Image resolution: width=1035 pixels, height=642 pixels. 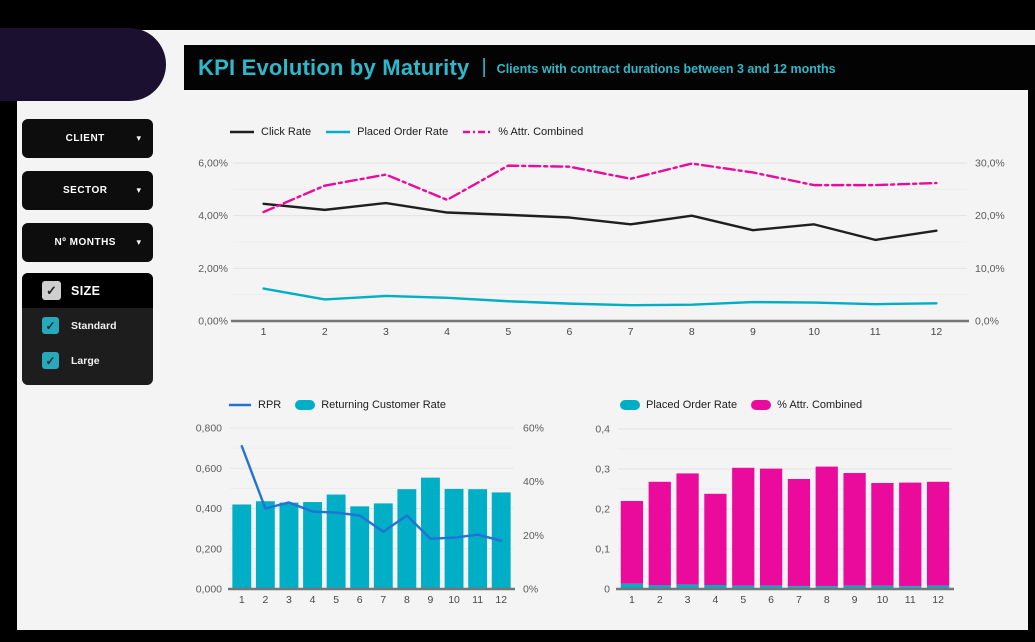 I want to click on svg-text: 0,000, so click(x=209, y=590).